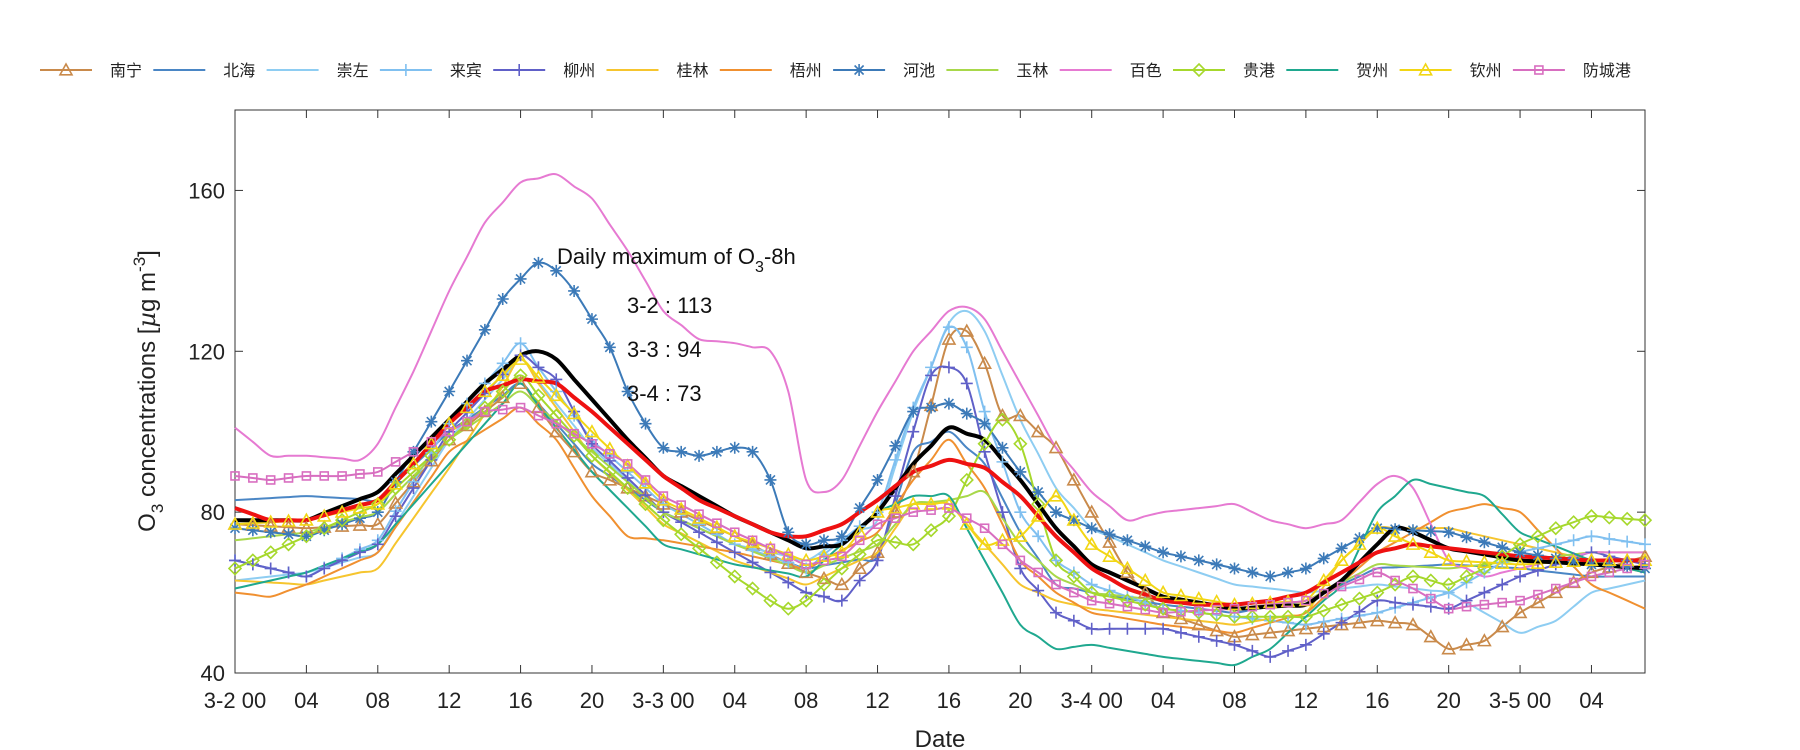  Describe the element at coordinates (940, 738) in the screenshot. I see `x-axis-title: Date` at that location.